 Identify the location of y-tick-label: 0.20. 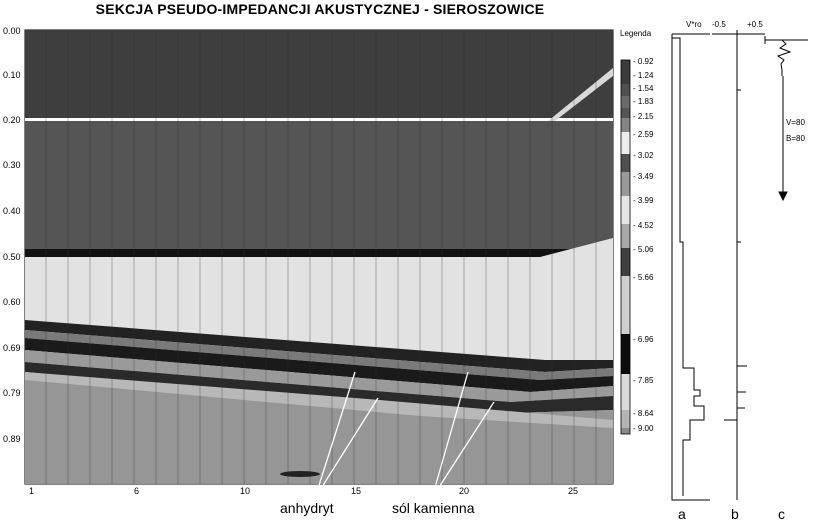
(12, 120).